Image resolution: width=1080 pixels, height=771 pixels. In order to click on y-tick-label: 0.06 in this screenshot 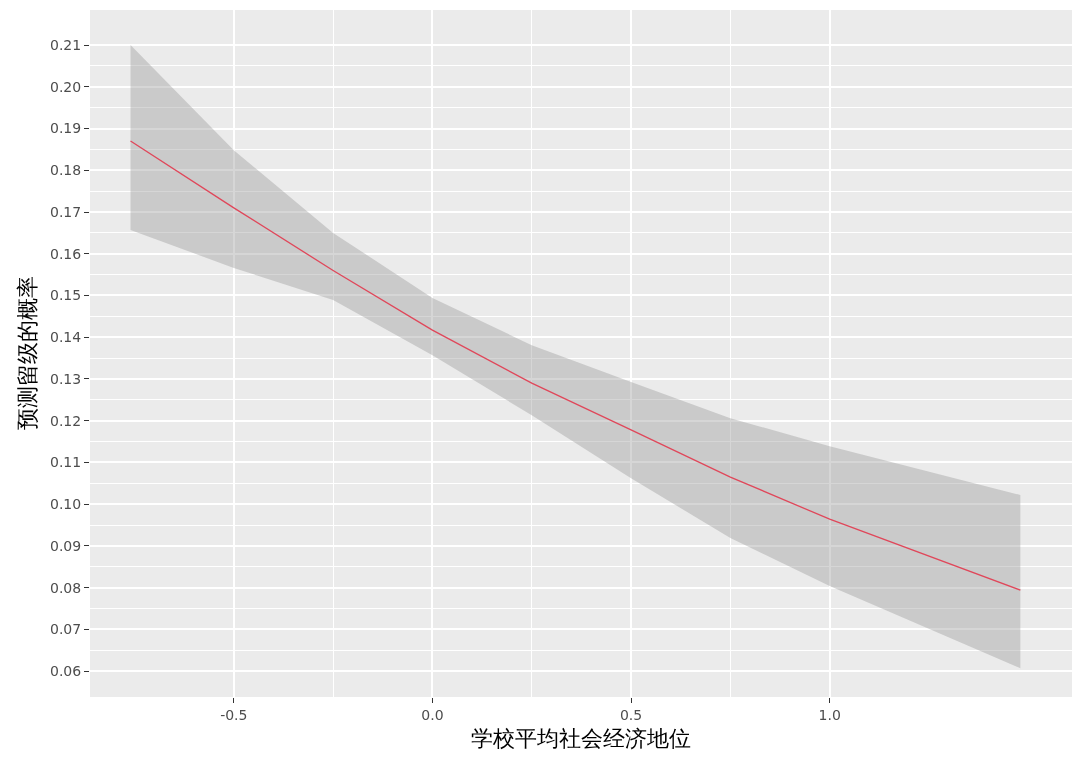, I will do `click(66, 671)`.